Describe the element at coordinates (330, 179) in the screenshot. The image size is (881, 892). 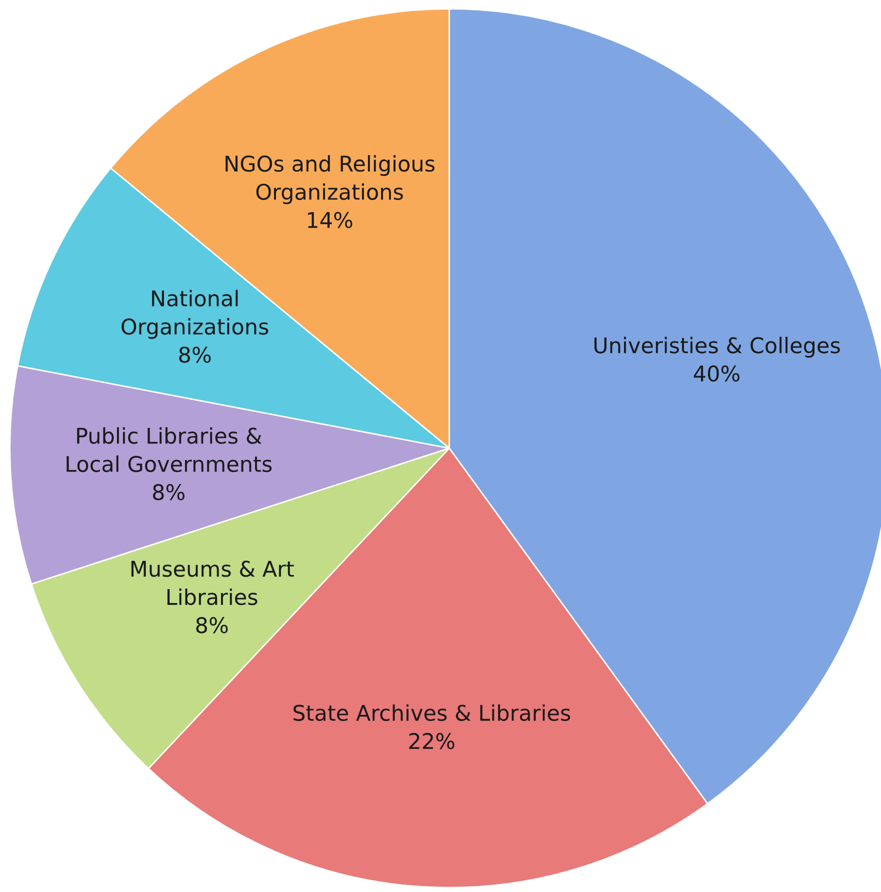
I see `slice-label: NGOs and Religious Organizations` at that location.